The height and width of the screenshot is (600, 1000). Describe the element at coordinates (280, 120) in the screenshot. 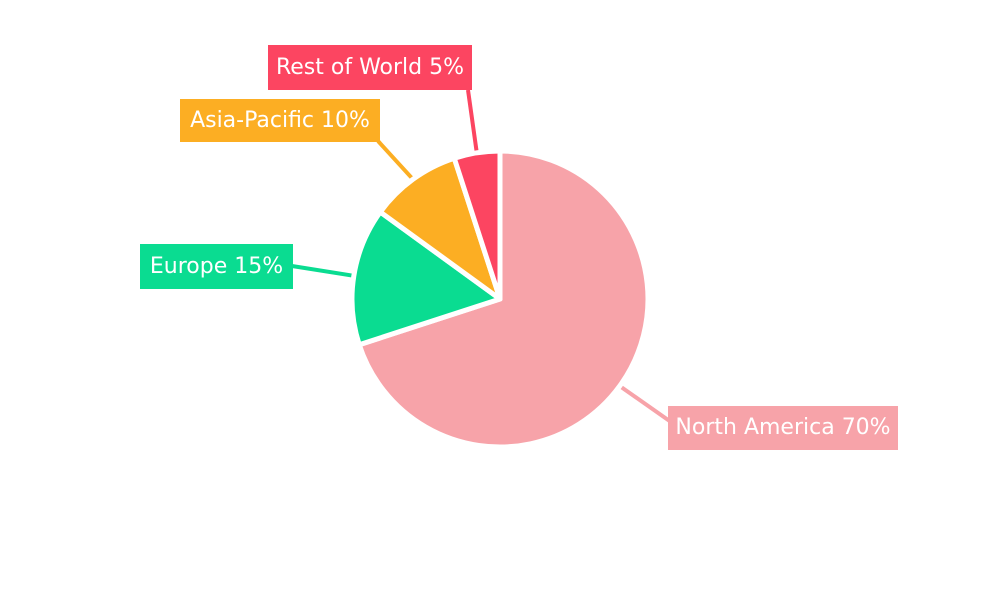

I see `slice-label-asia-pacific: Asia-Pacific 10%` at that location.